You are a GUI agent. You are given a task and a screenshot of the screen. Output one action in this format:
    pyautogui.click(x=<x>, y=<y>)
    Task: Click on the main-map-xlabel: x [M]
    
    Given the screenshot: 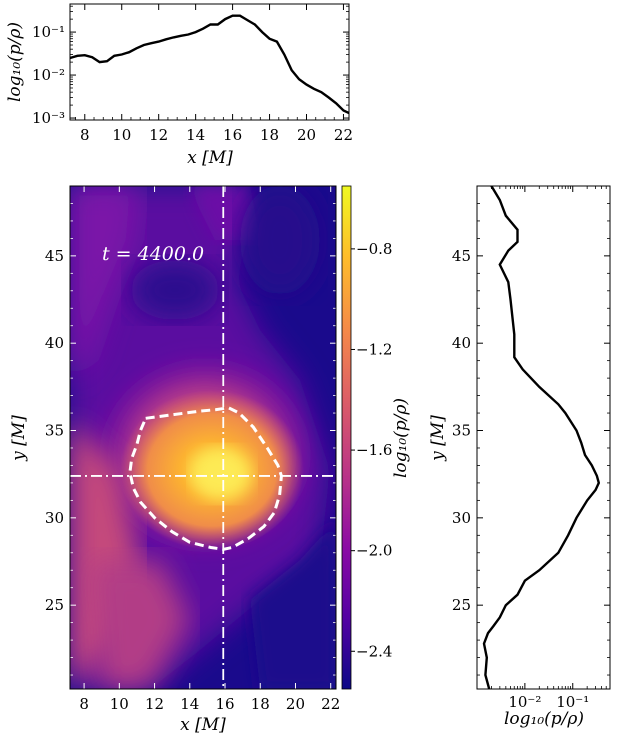 What is the action you would take?
    pyautogui.click(x=203, y=725)
    